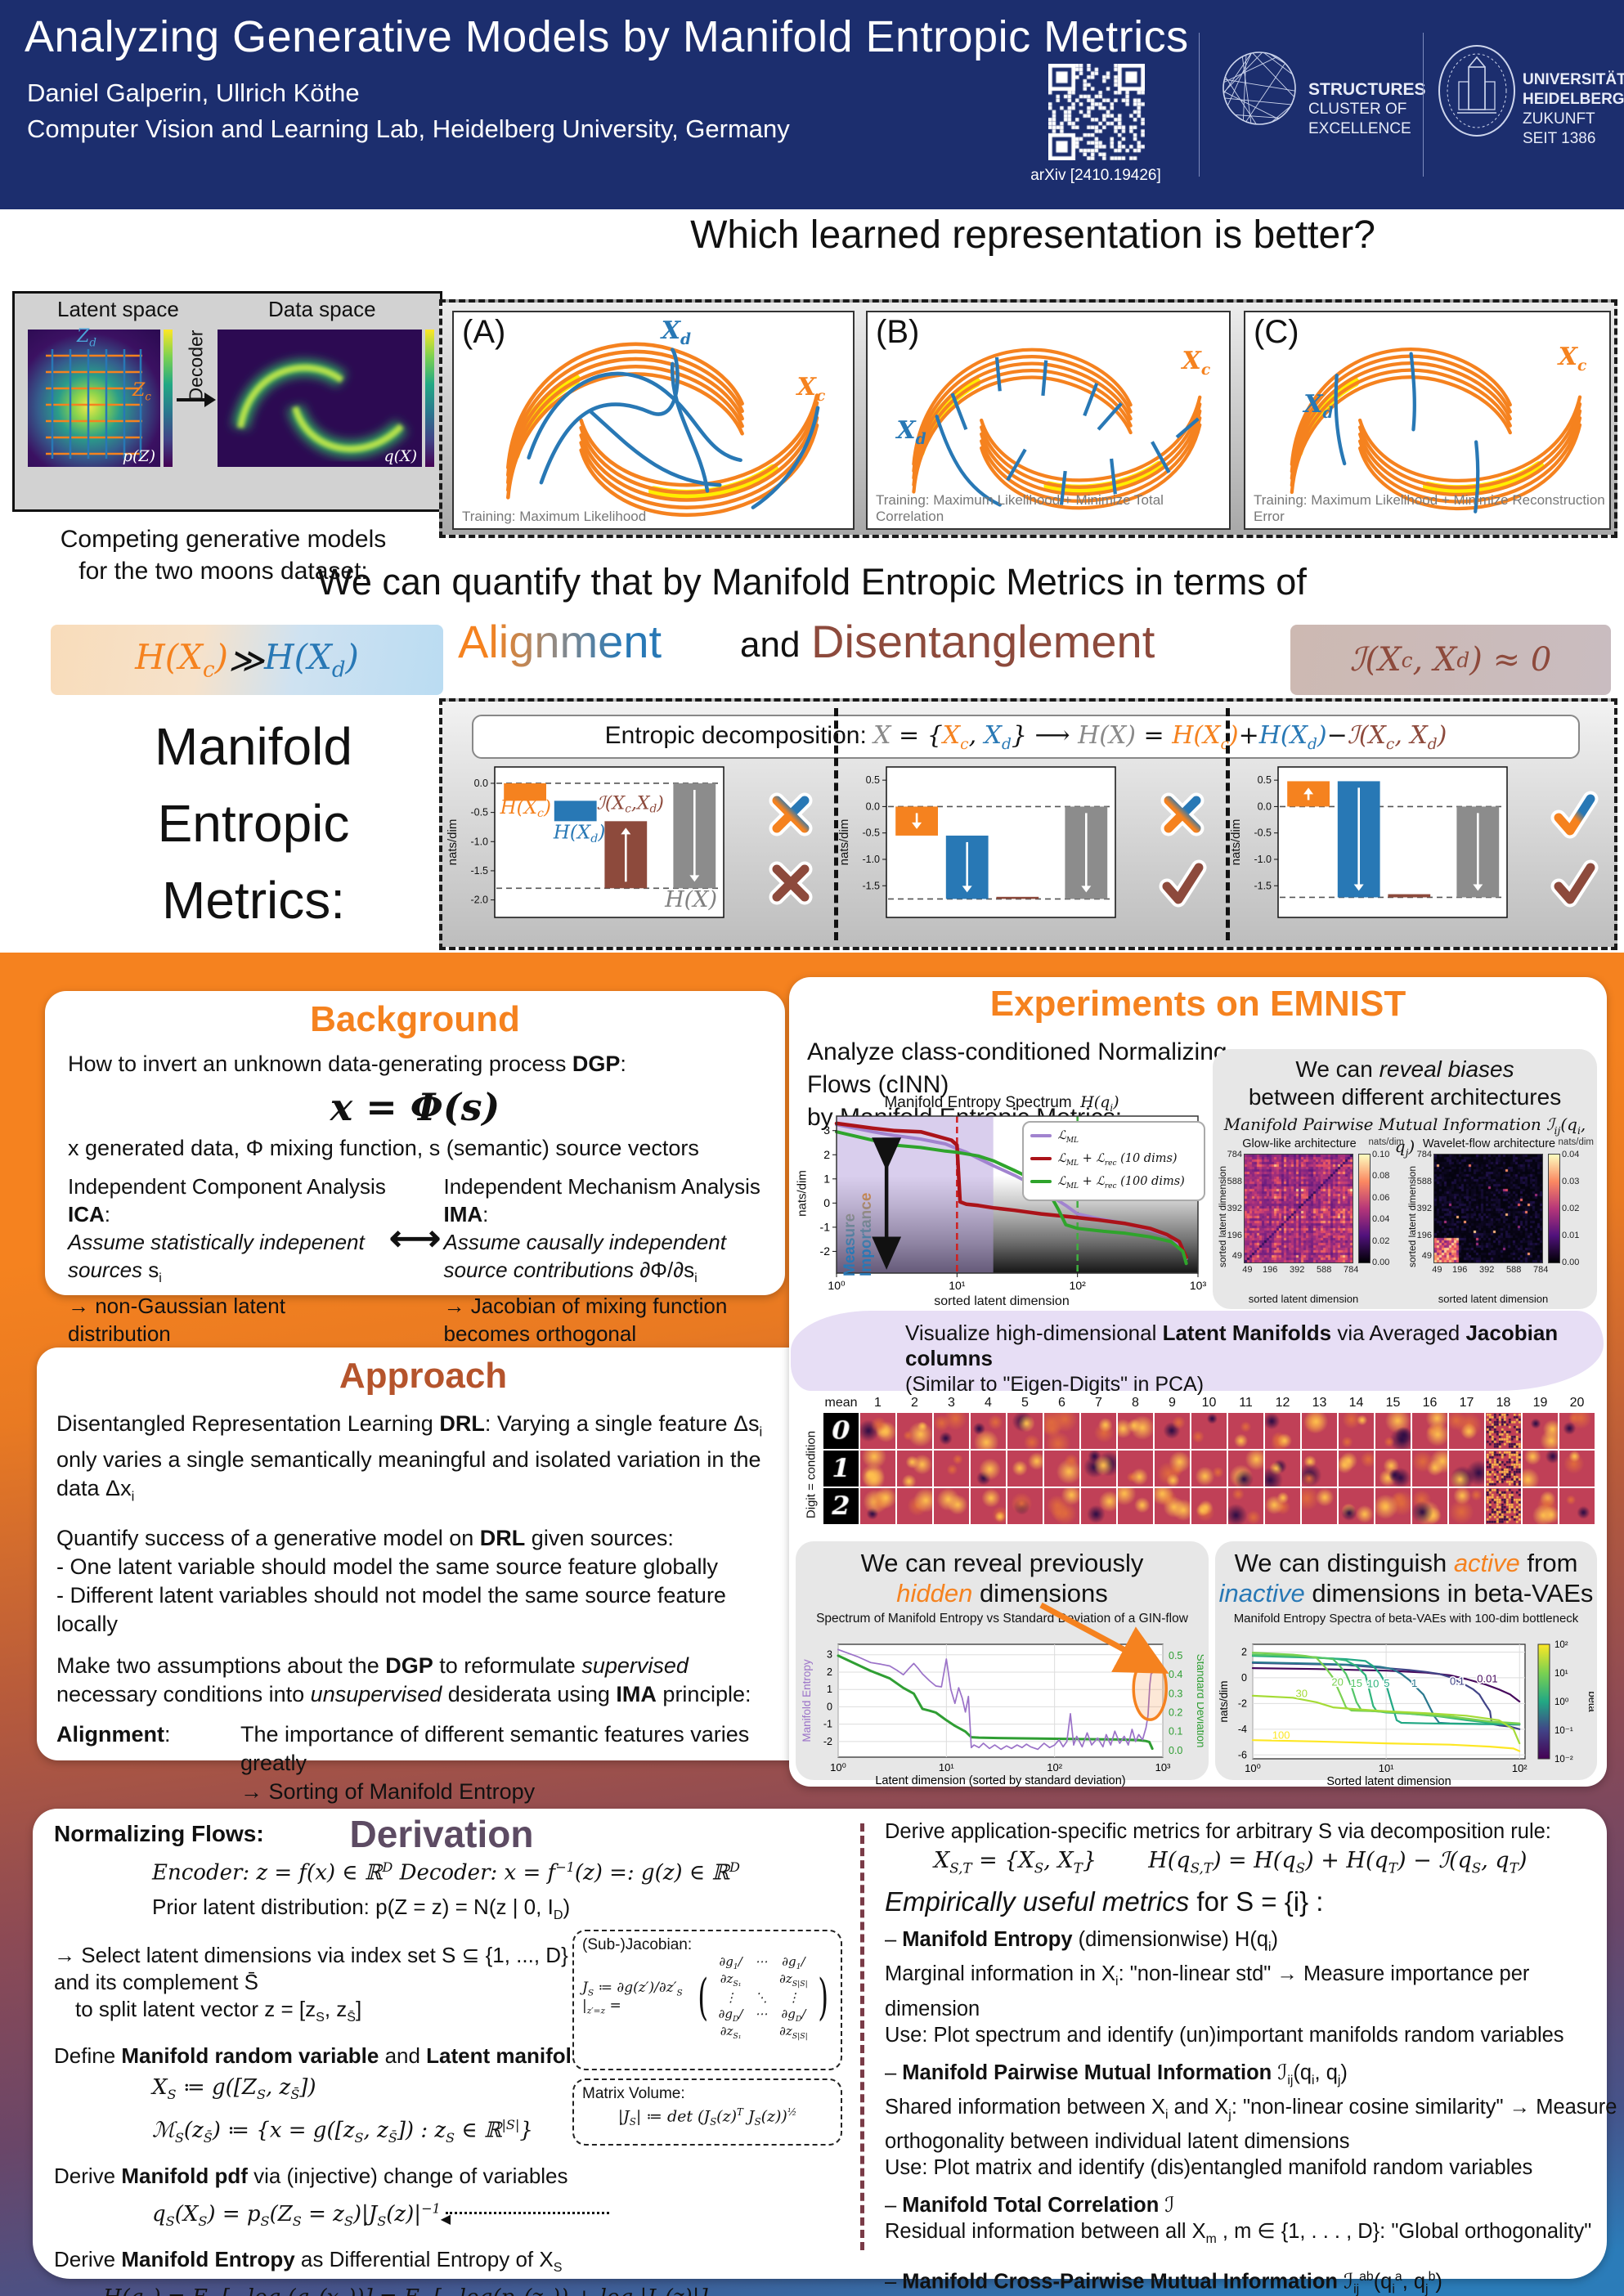 This screenshot has height=2296, width=1624. I want to click on svg-text: -1.0, so click(1263, 859).